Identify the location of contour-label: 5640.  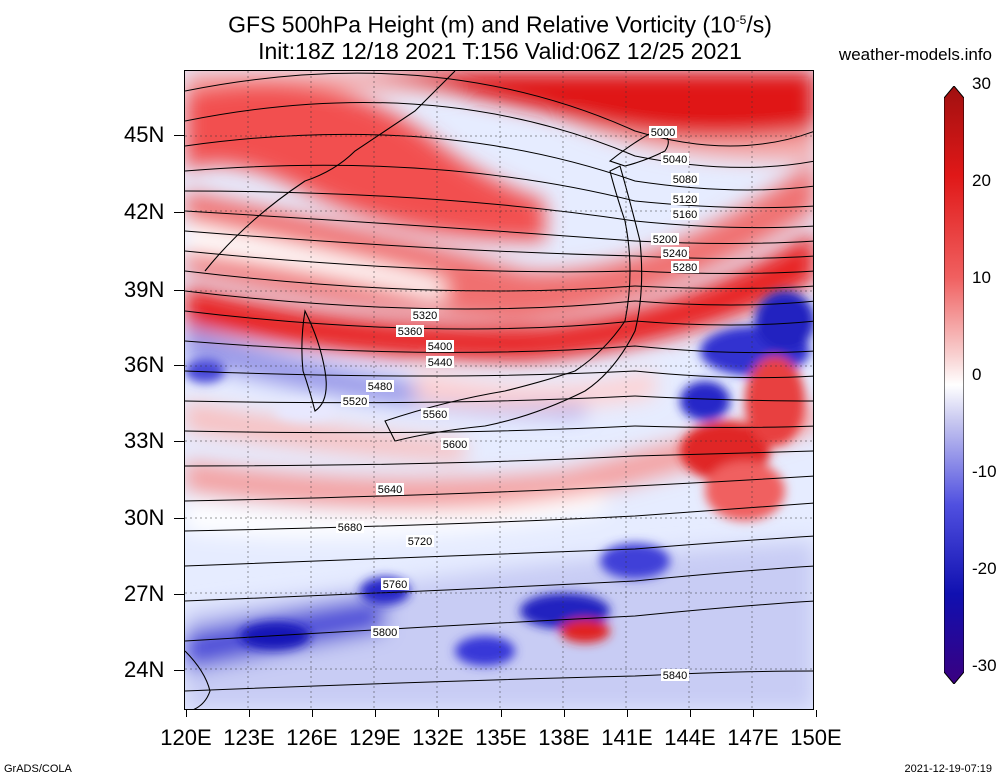
(390, 490).